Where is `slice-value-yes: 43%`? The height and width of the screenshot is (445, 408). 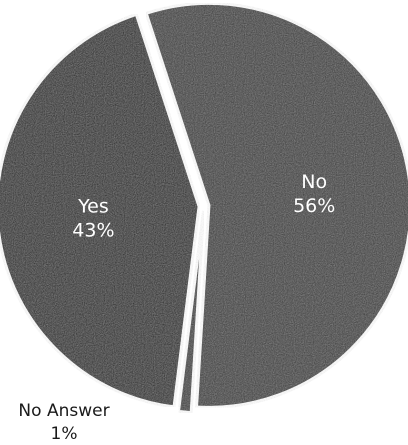
slice-value-yes: 43% is located at coordinates (93, 231).